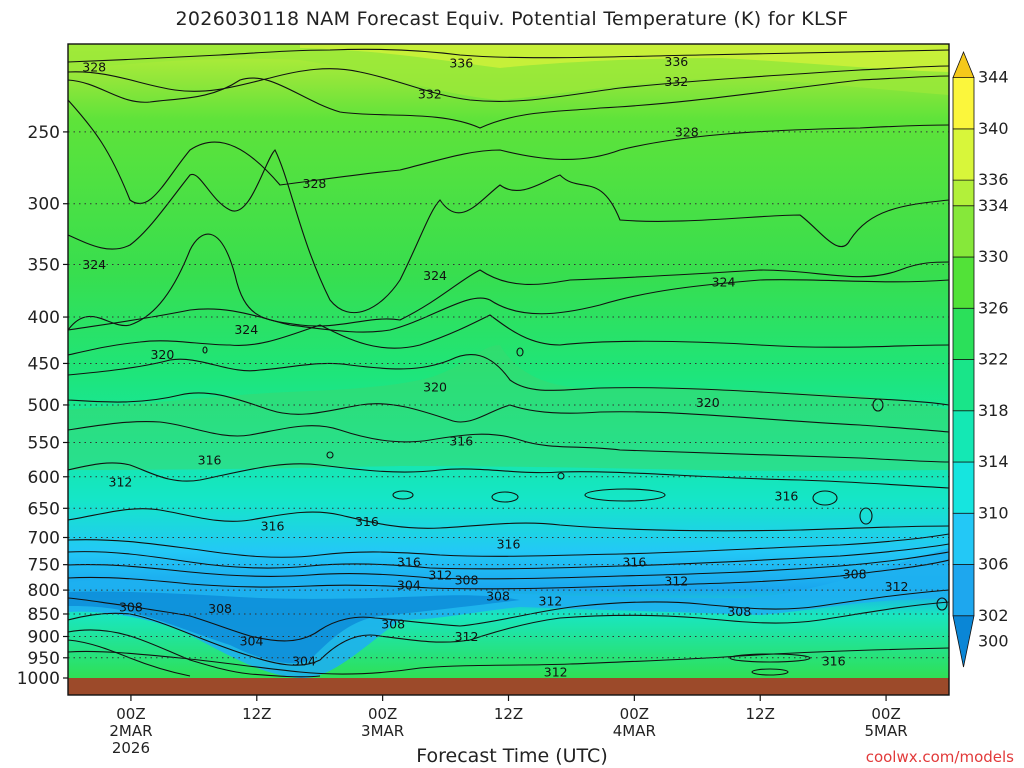 Image resolution: width=1024 pixels, height=768 pixels. I want to click on colorbar-label: 318, so click(993, 410).